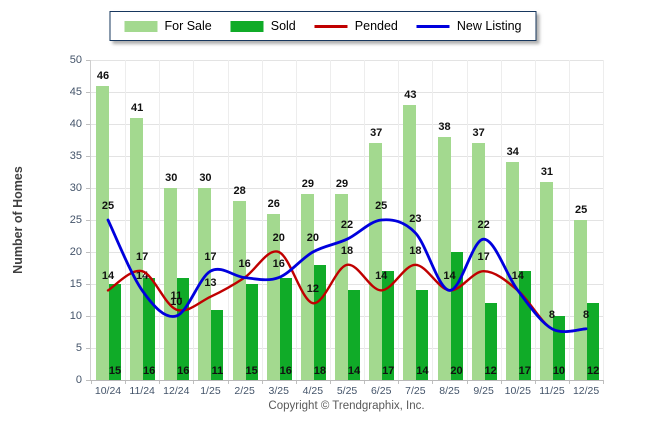  Describe the element at coordinates (168, 26) in the screenshot. I see `legend-item-for-sale: For Sale` at that location.